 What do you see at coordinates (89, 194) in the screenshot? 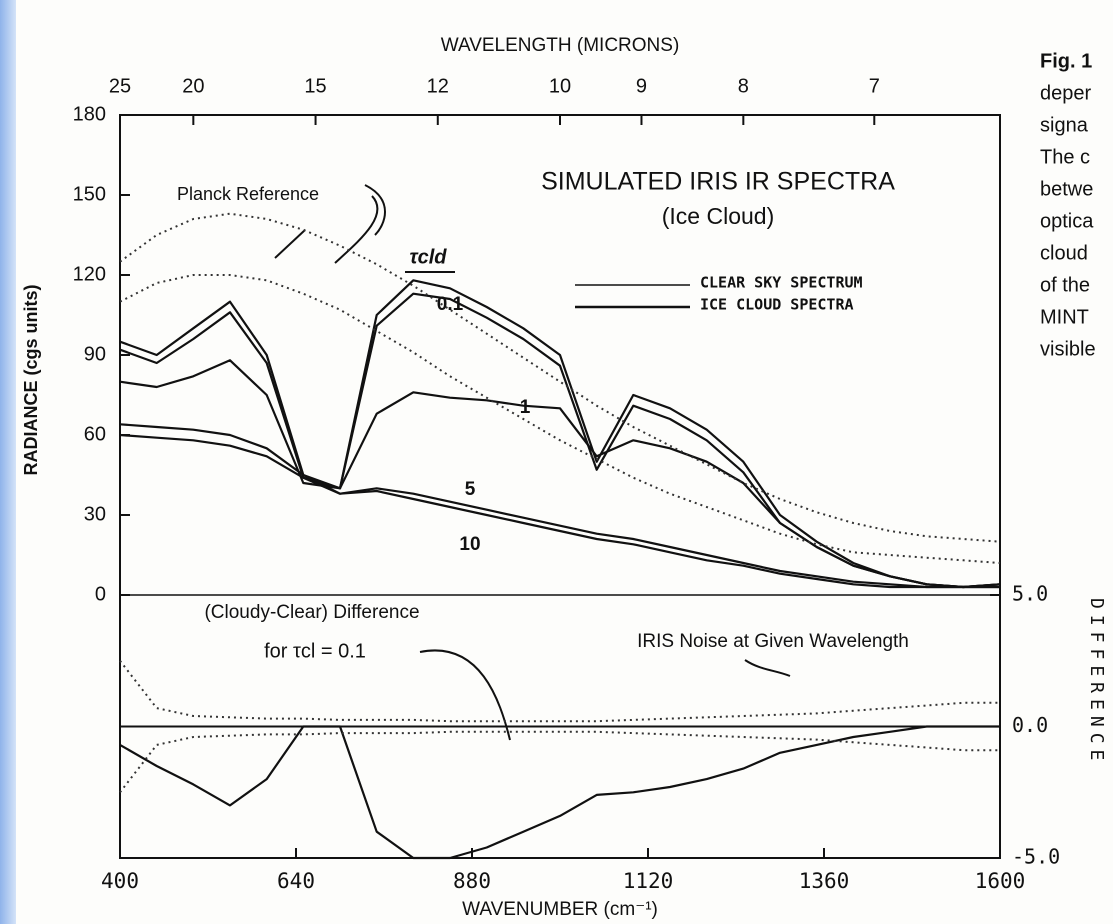
I see `y-tick-label: 150` at bounding box center [89, 194].